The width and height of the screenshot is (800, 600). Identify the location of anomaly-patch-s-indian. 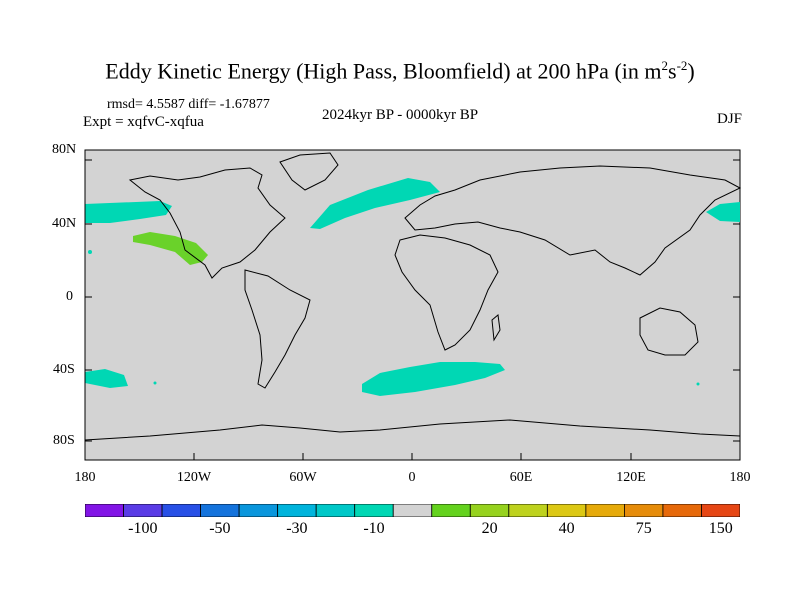
(433, 379).